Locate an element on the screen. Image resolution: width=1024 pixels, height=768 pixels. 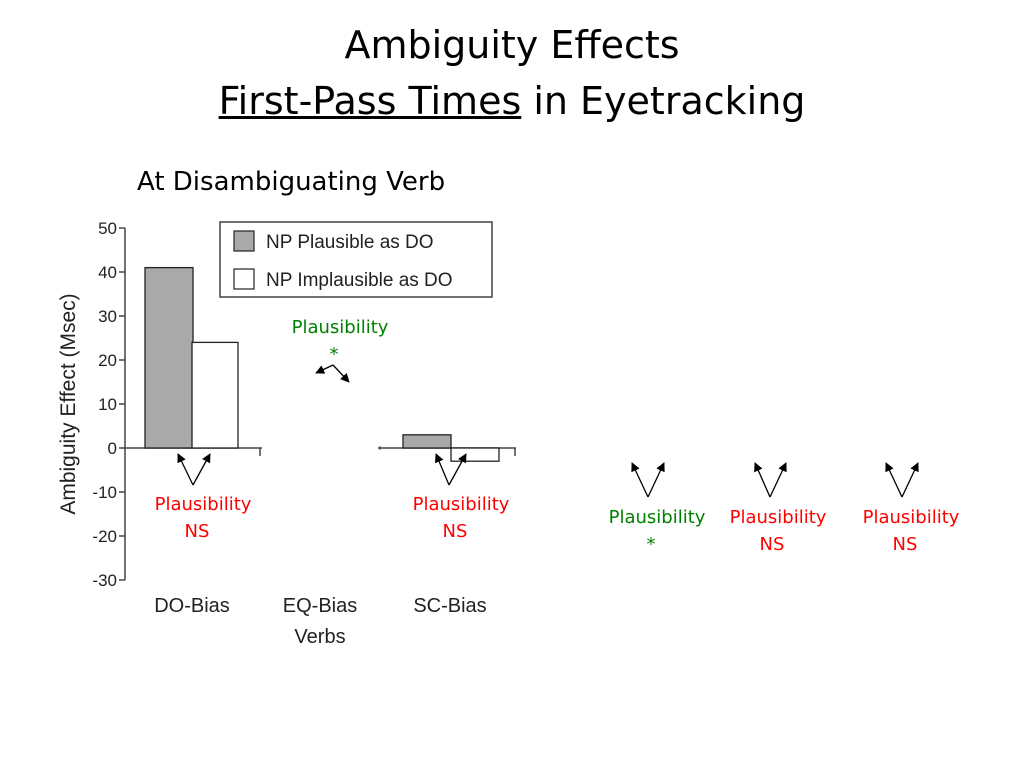
y-tick-label: 10 is located at coordinates (107, 404).